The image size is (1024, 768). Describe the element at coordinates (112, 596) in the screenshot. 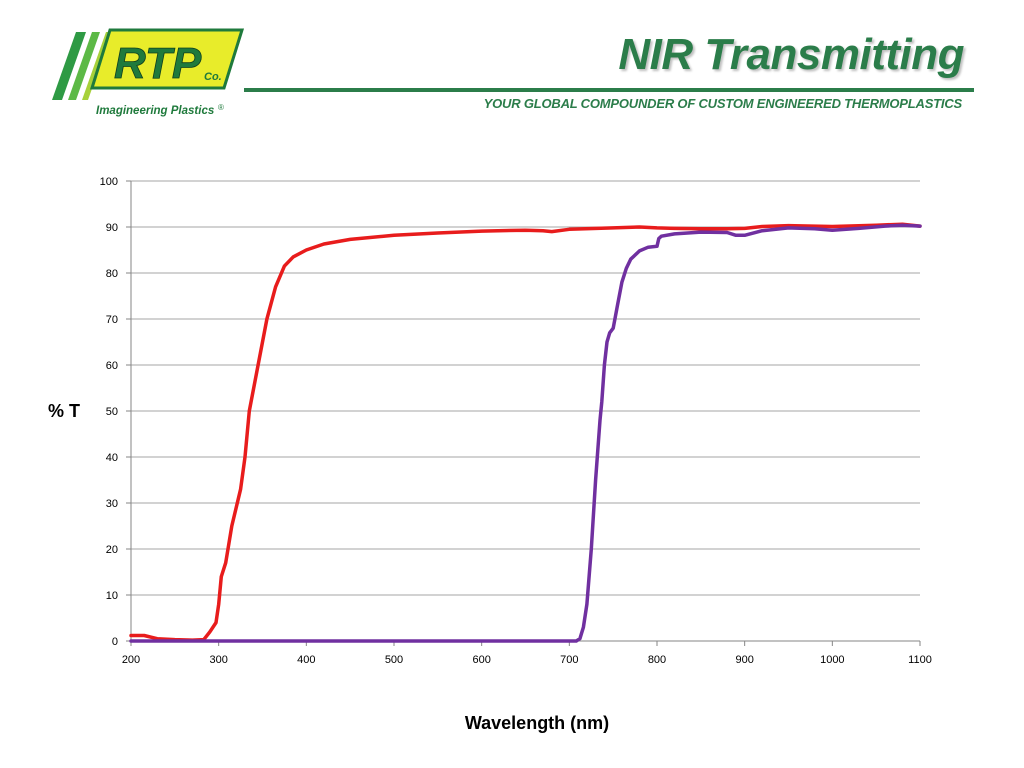

I see `y-tick-label: 10` at that location.